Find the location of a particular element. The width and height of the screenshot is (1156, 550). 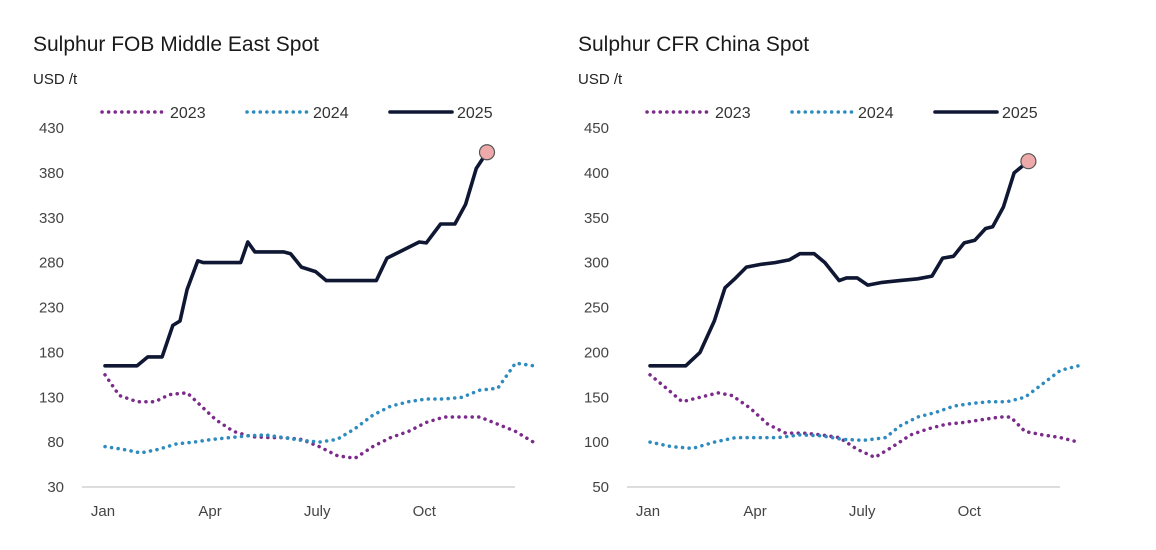

chart-title: Sulphur FOB Middle East Spot is located at coordinates (176, 44).